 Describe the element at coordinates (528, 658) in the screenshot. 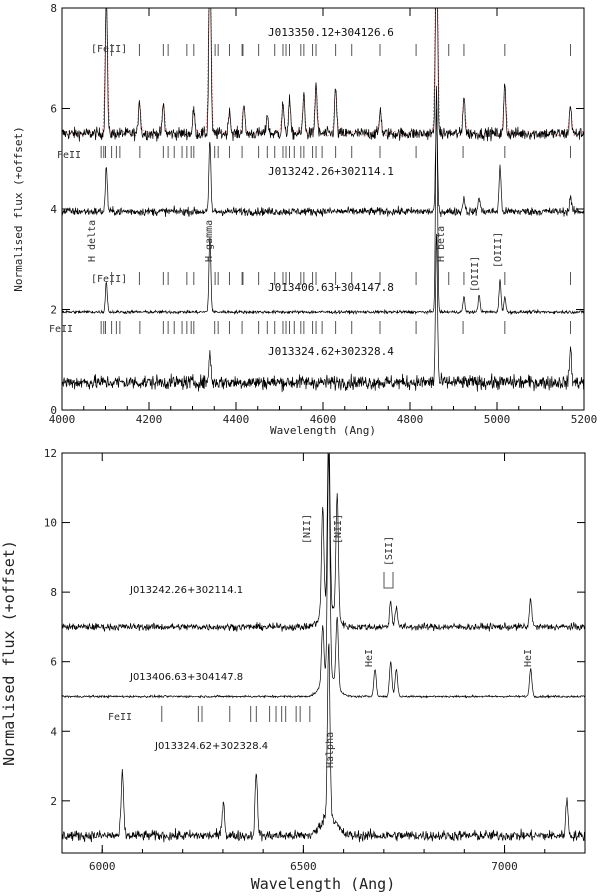

I see `hei-label-b: HeI` at that location.